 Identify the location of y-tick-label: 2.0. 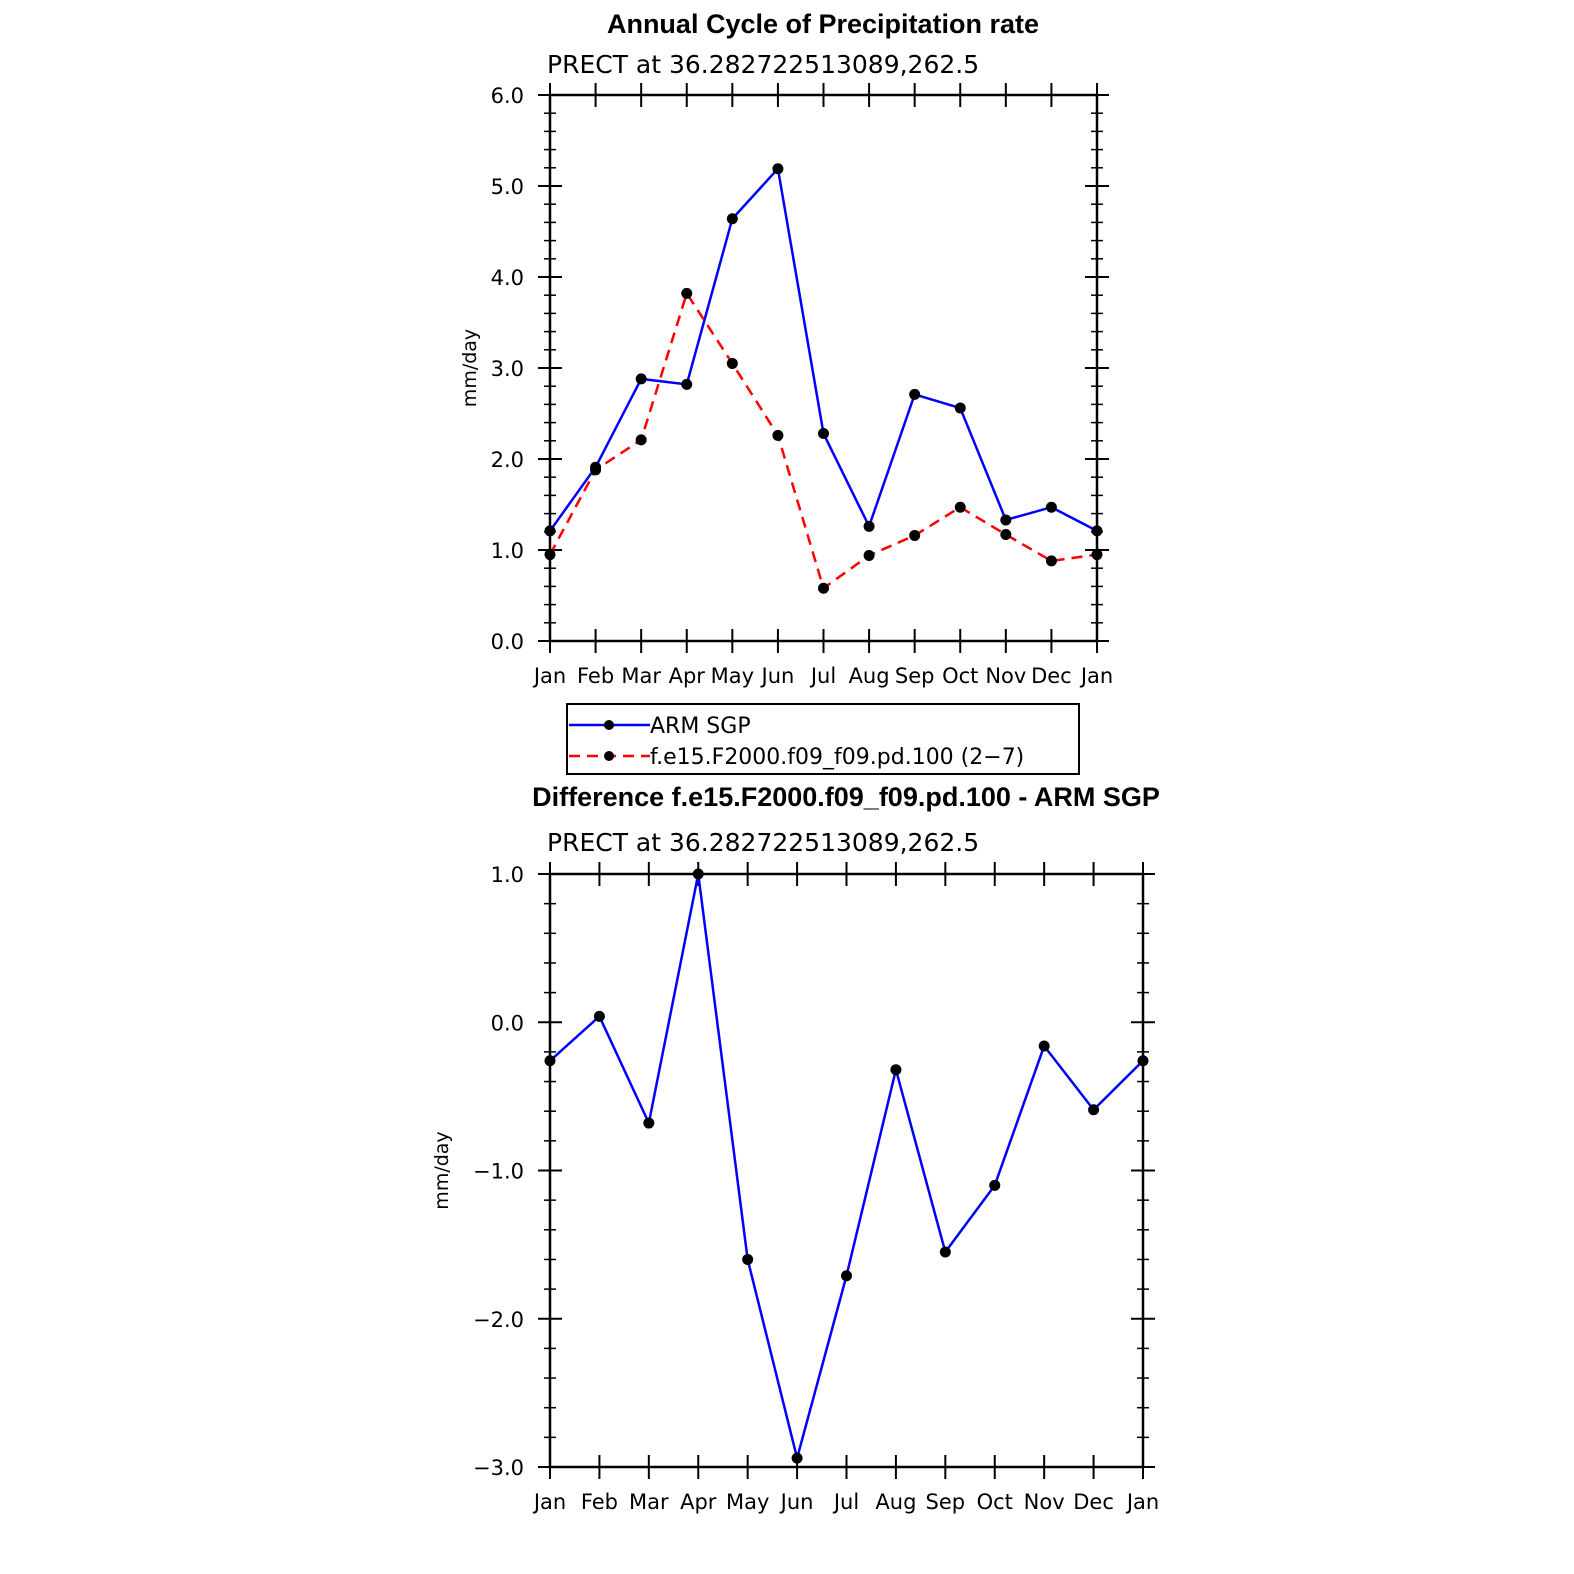
(507, 460).